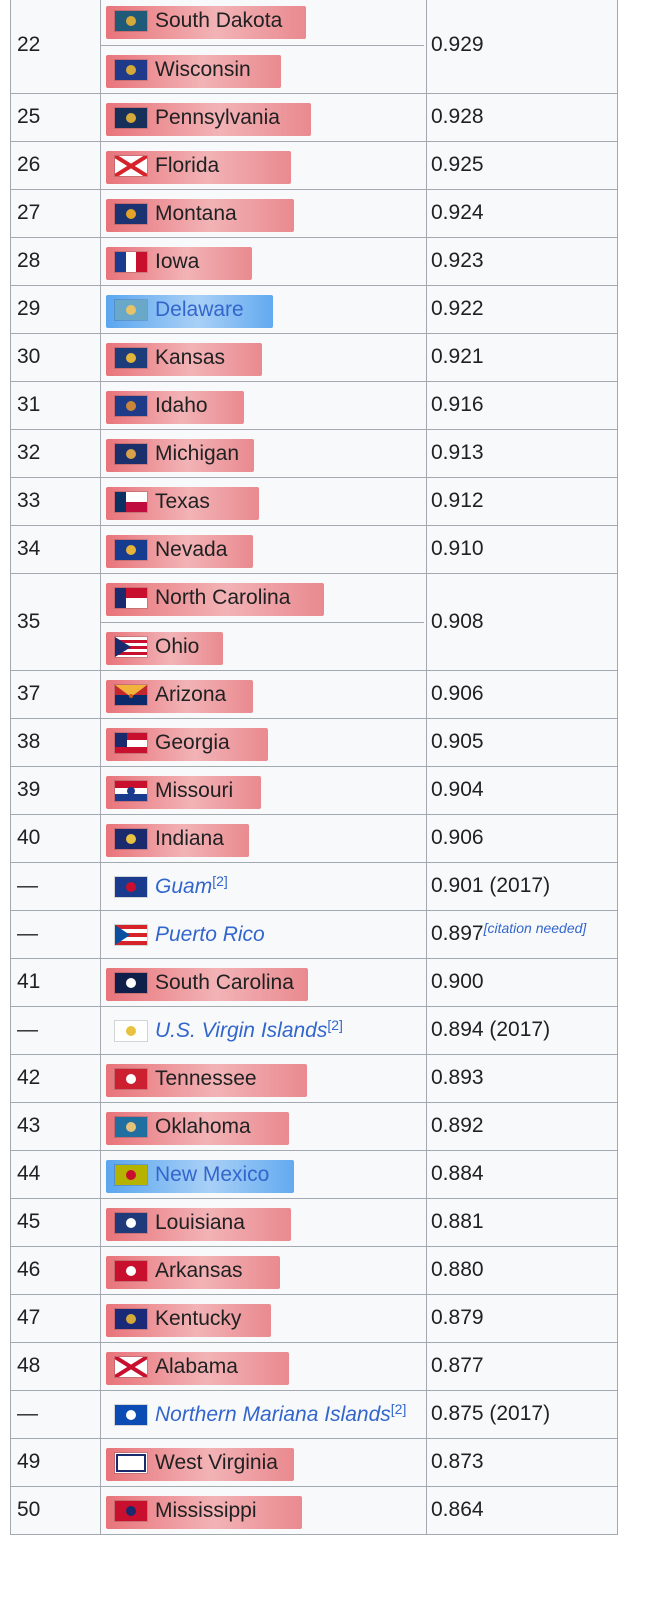 The image size is (648, 1619). I want to click on state-link: Idaho, so click(175, 406).